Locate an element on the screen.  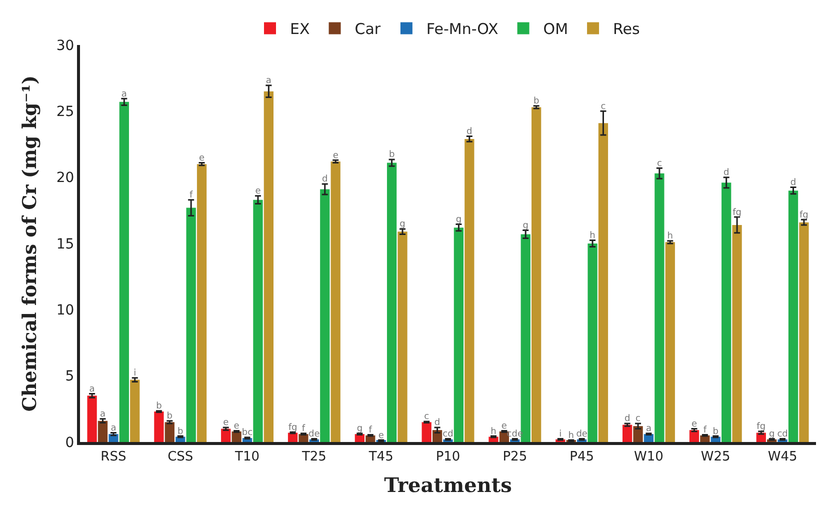
x-axis-title: Treatments is located at coordinates (448, 485).